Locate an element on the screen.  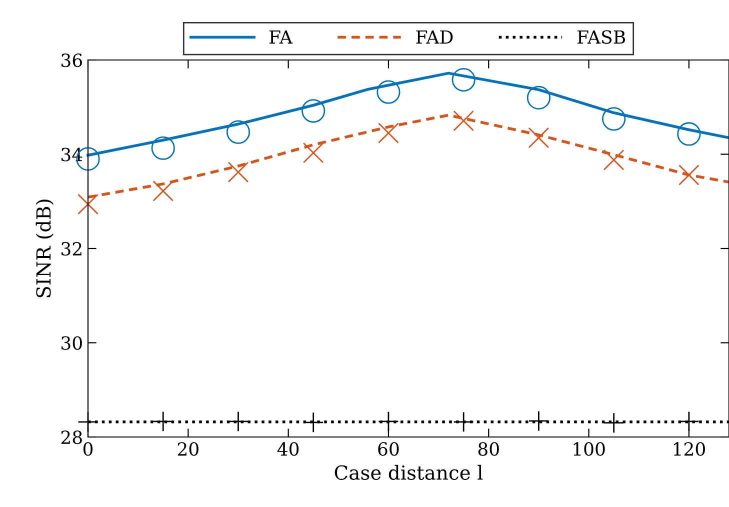
x-tick-label: 100 is located at coordinates (589, 449).